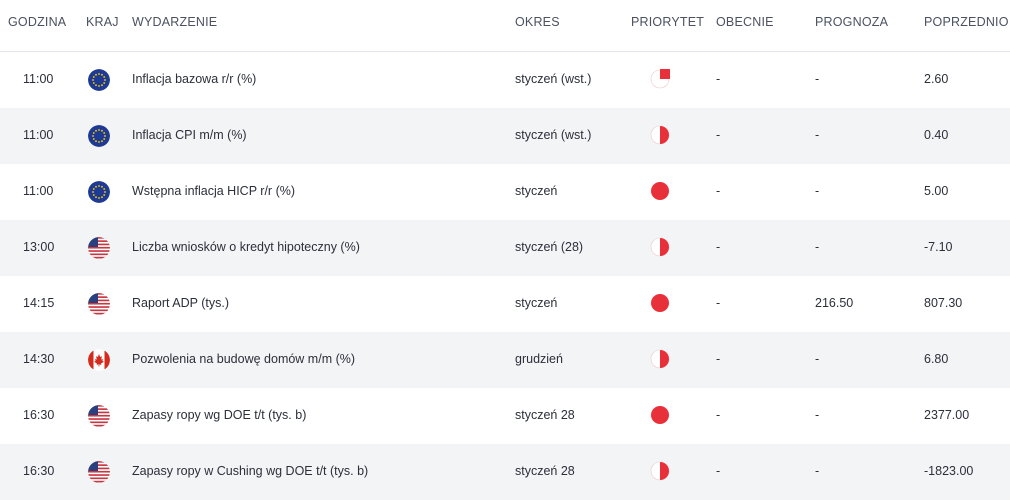 This screenshot has height=500, width=1010. What do you see at coordinates (664, 75) in the screenshot?
I see `priority-three-quarter-icon` at bounding box center [664, 75].